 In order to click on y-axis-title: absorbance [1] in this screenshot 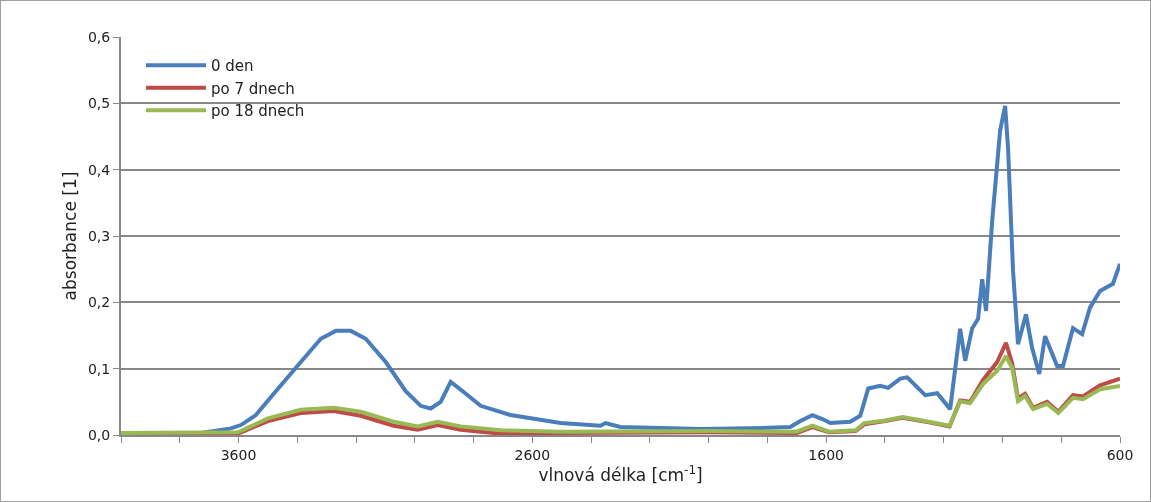, I will do `click(70, 236)`.